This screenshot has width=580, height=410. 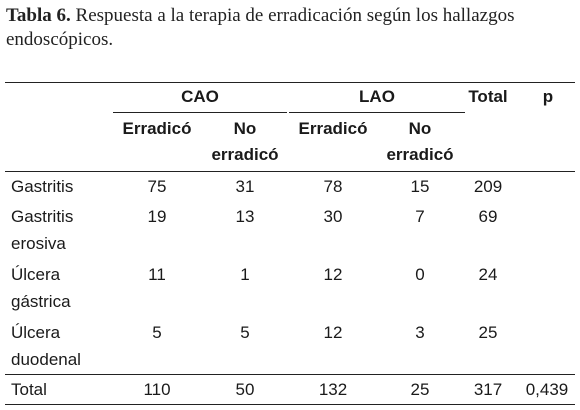 What do you see at coordinates (420, 389) in the screenshot?
I see `total-cell: 25` at bounding box center [420, 389].